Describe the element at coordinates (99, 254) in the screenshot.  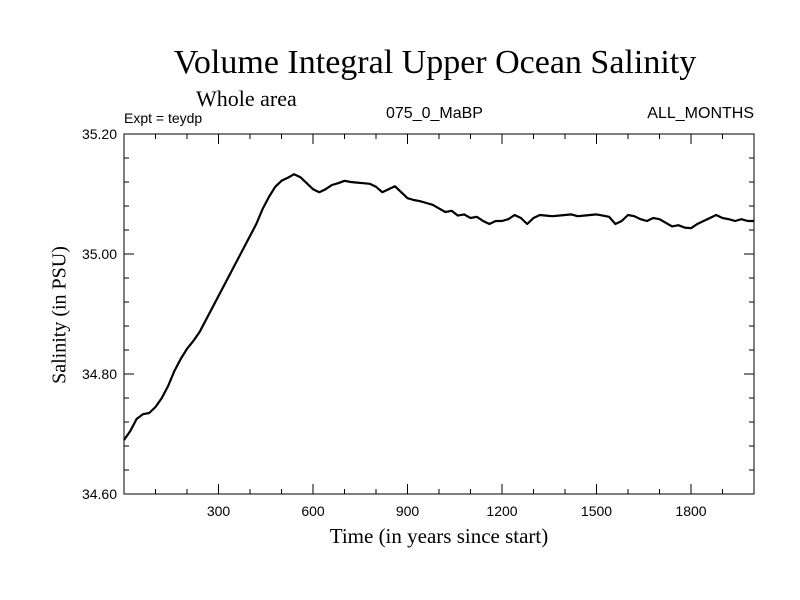
I see `y-tick-label: 35.00` at that location.